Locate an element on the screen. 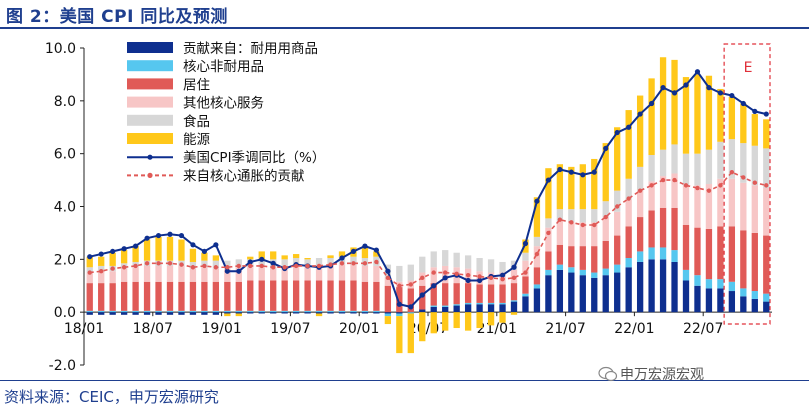 This screenshot has height=410, width=809. legend-swatch-core_nondurable is located at coordinates (150, 66).